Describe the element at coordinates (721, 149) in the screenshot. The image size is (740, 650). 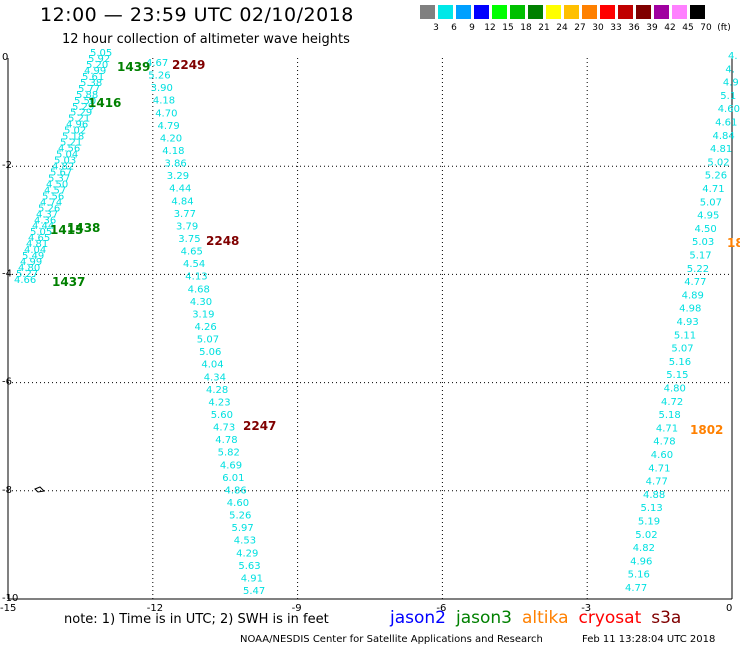
I see `wave-height-label: 4.81` at that location.